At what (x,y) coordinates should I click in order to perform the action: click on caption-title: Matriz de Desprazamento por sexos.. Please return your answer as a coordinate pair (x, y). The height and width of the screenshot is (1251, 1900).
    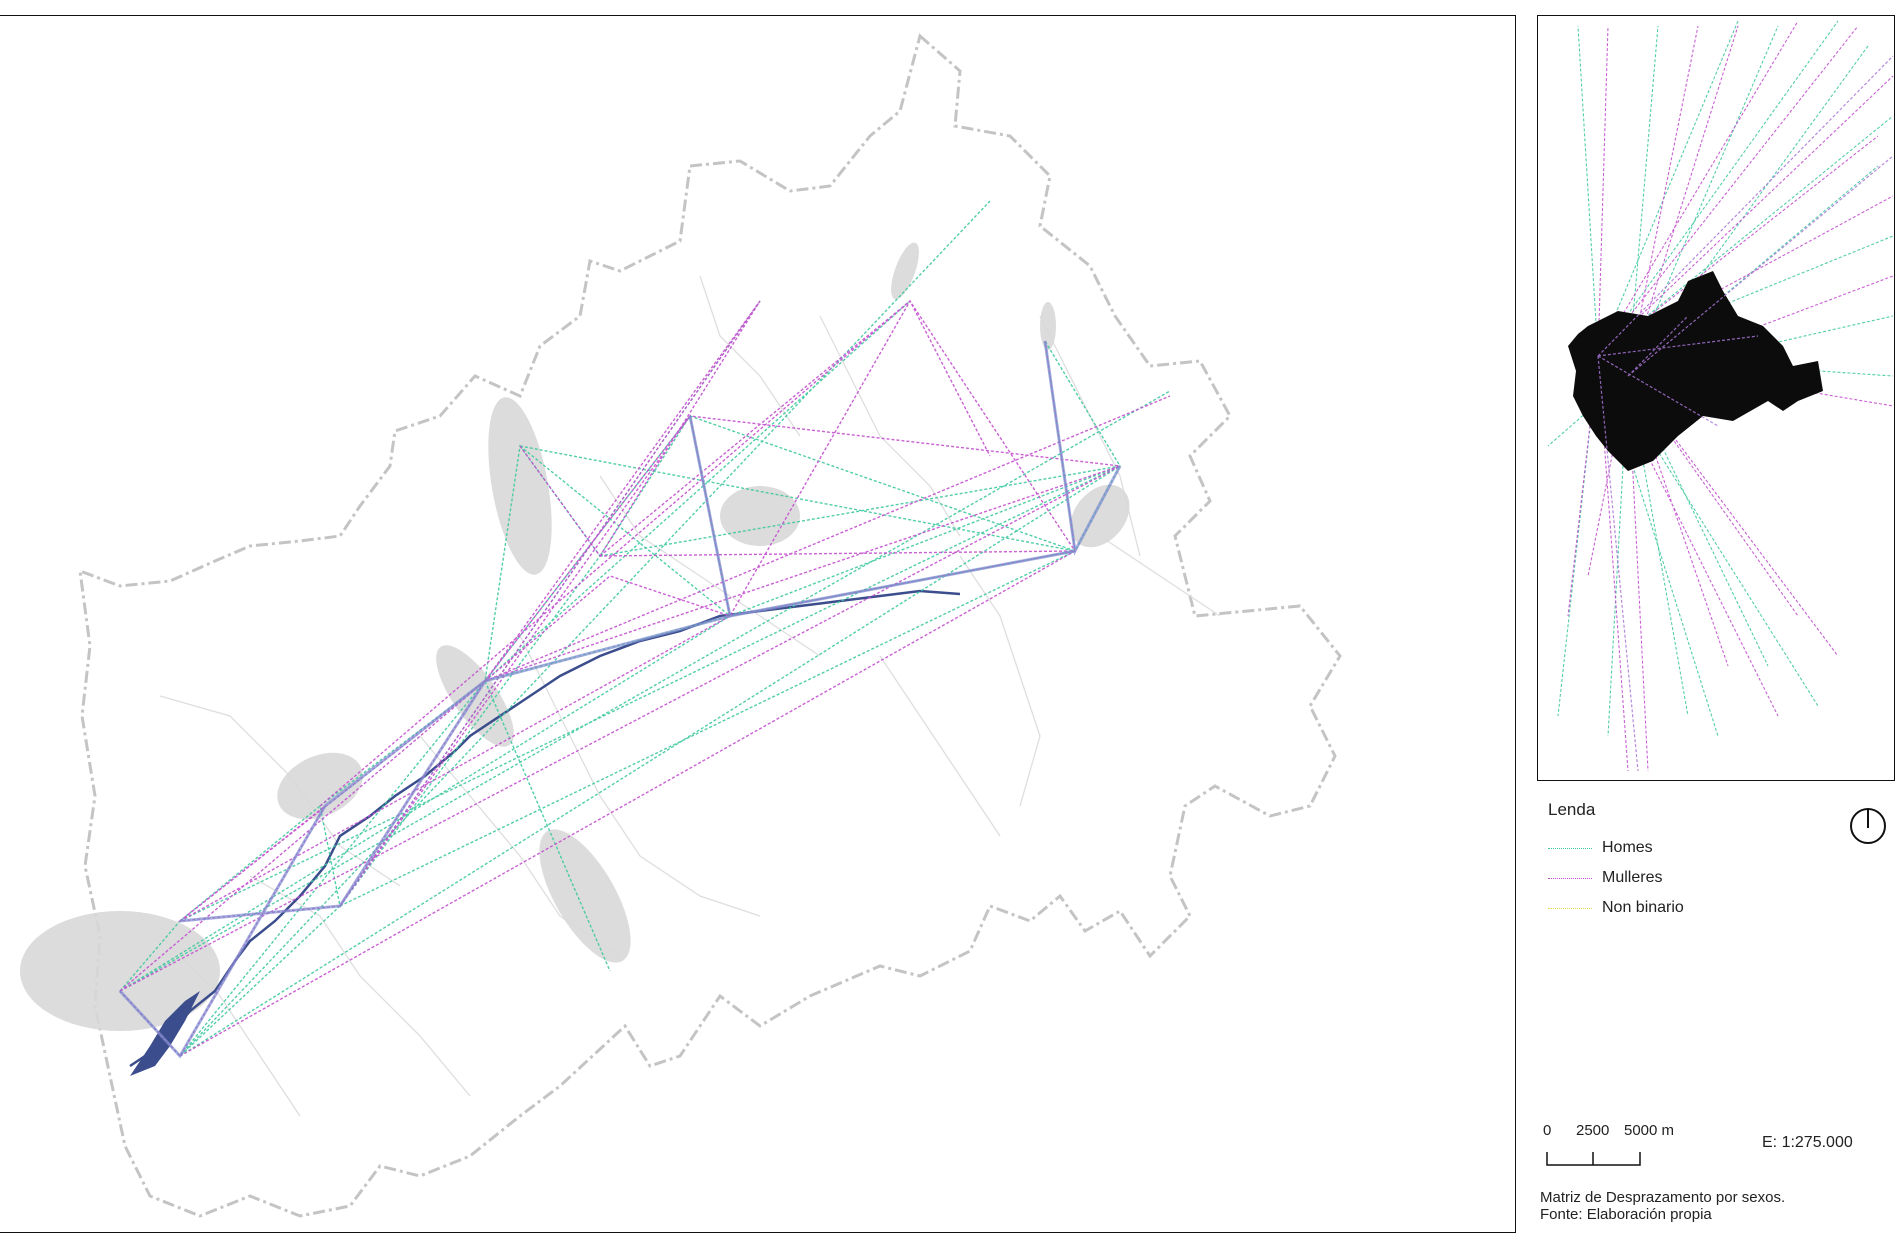
    Looking at the image, I should click on (1663, 1197).